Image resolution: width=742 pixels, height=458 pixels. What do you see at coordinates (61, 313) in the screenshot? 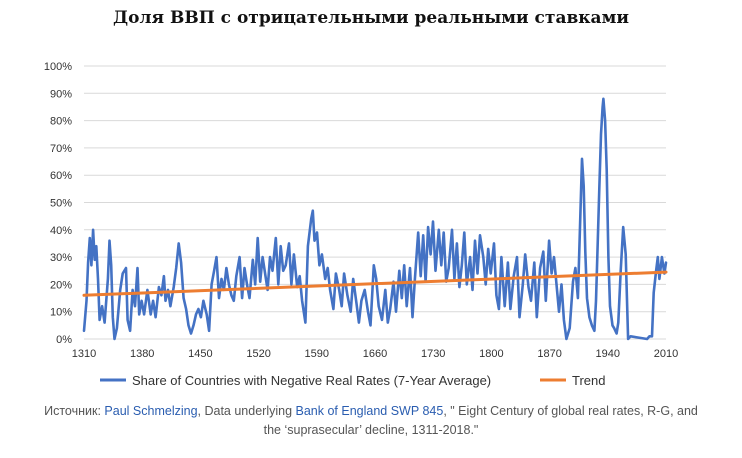
I see `y-tick-label: 10%` at bounding box center [61, 313].